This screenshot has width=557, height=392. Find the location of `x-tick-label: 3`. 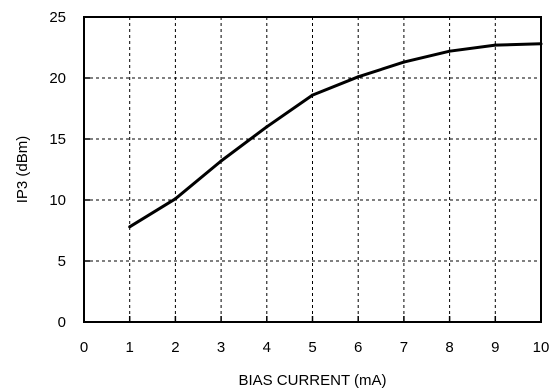

x-tick-label: 3 is located at coordinates (221, 347).